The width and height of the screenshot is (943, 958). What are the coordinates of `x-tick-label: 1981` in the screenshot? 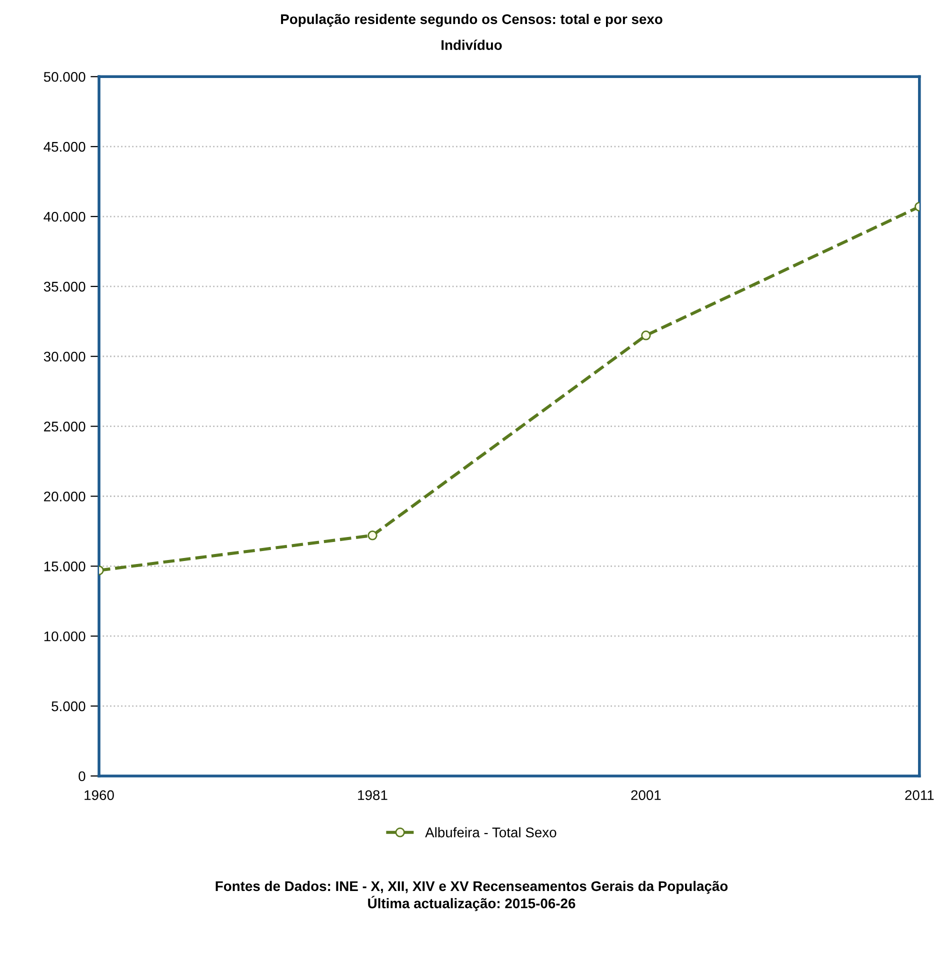 It's located at (373, 795).